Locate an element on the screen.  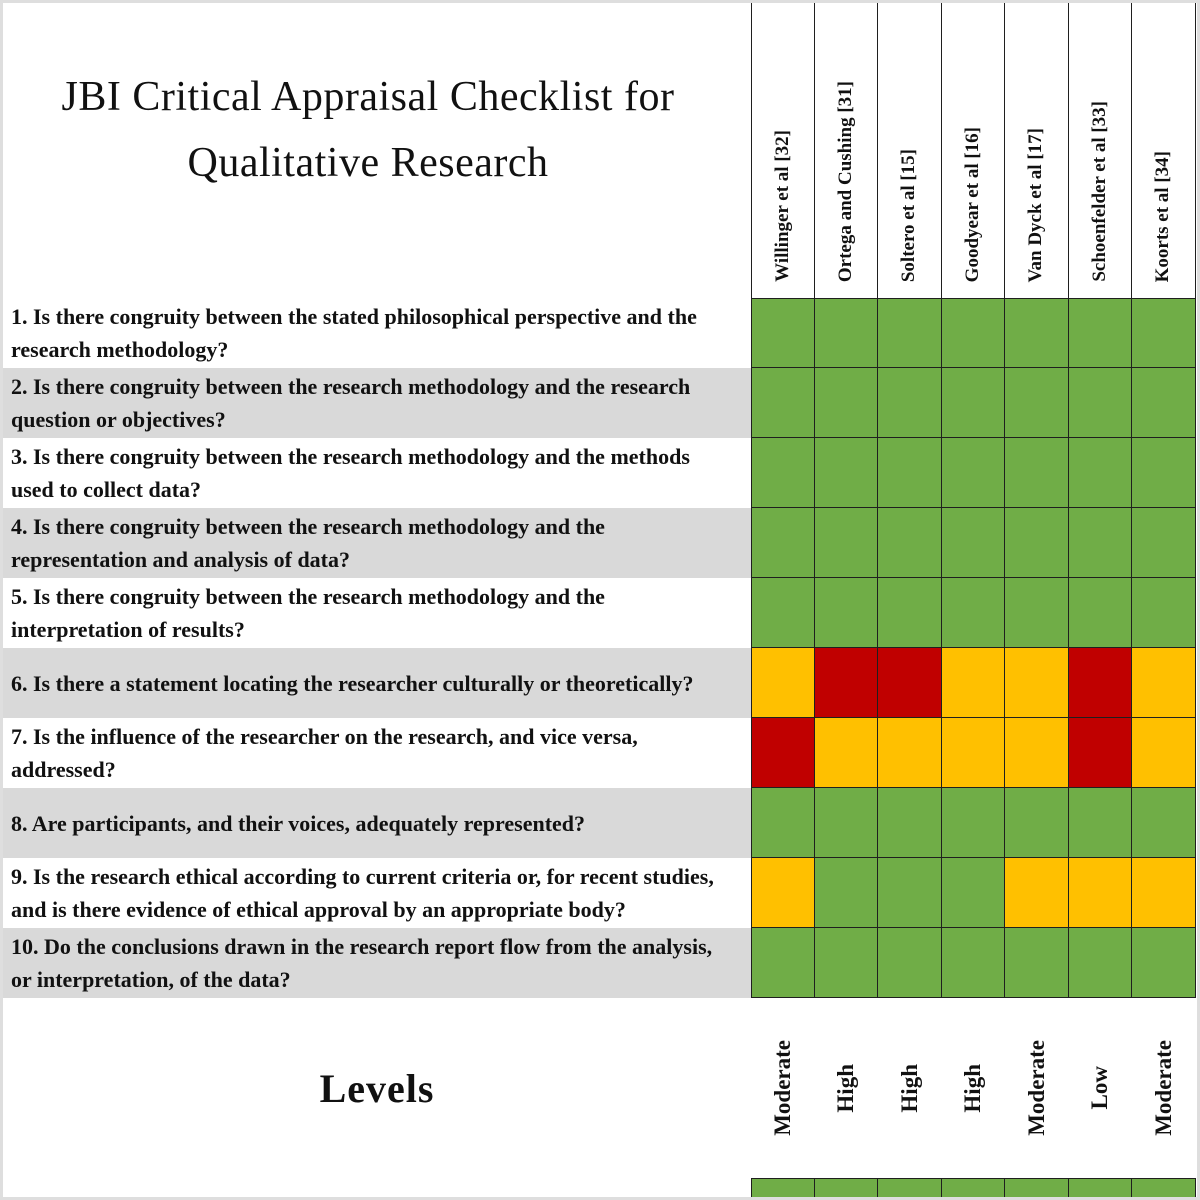
bottom-strip-cells is located at coordinates (973, 1187).